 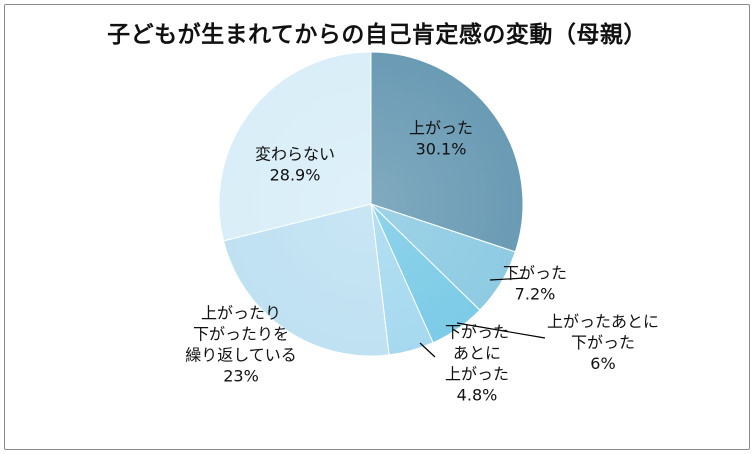 I want to click on slice-label-4-line-1: 下がった, so click(x=477, y=332).